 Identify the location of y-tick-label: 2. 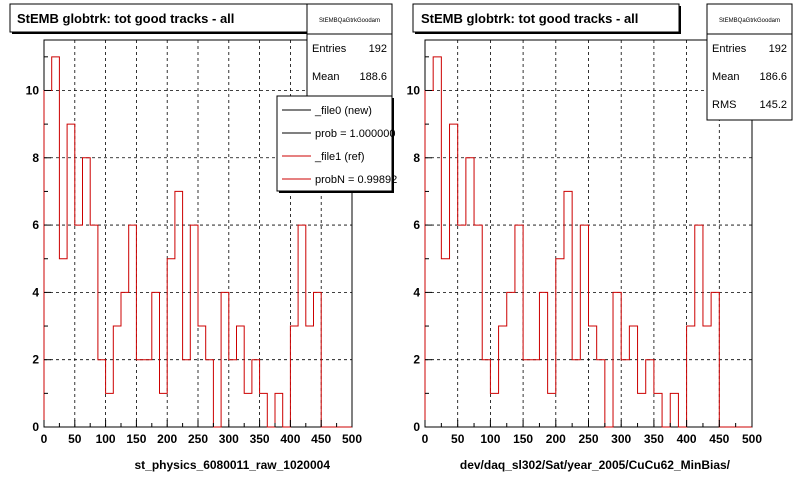
(416, 360).